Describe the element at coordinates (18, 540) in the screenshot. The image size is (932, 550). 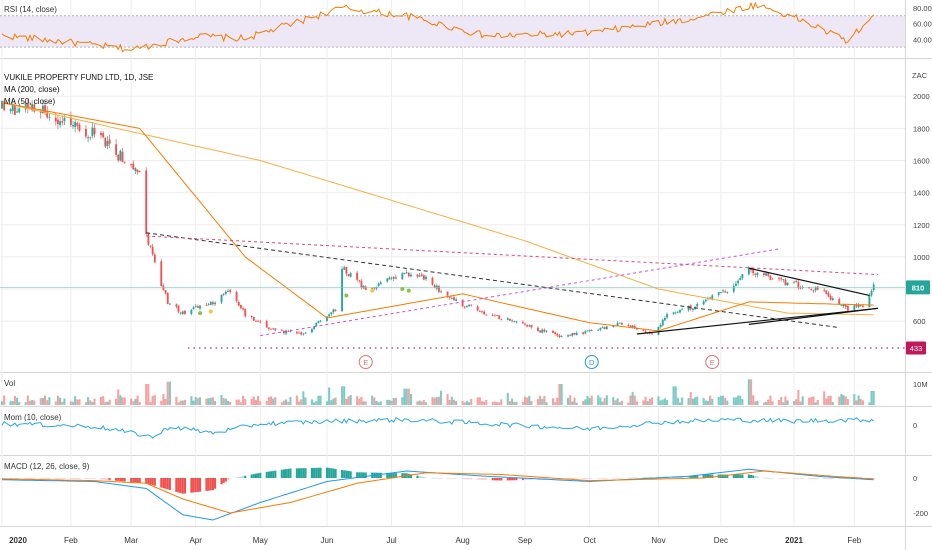
I see `time-tick: 2020` at that location.